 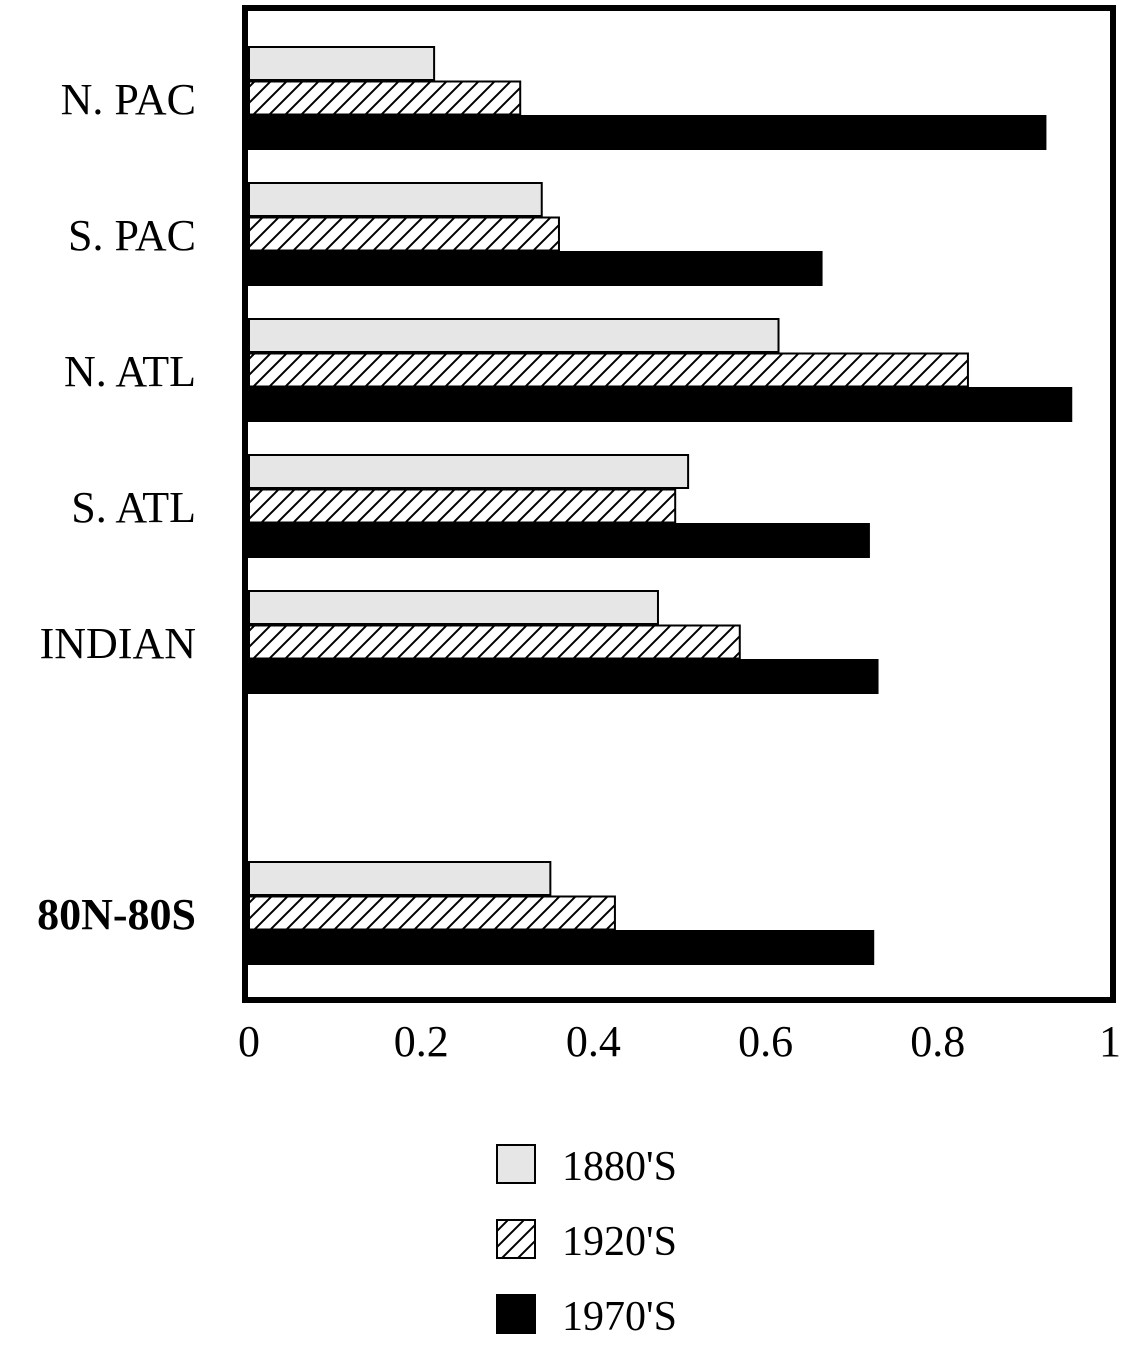 I want to click on category-label-80n-80s: 80N-80S, so click(x=116, y=914).